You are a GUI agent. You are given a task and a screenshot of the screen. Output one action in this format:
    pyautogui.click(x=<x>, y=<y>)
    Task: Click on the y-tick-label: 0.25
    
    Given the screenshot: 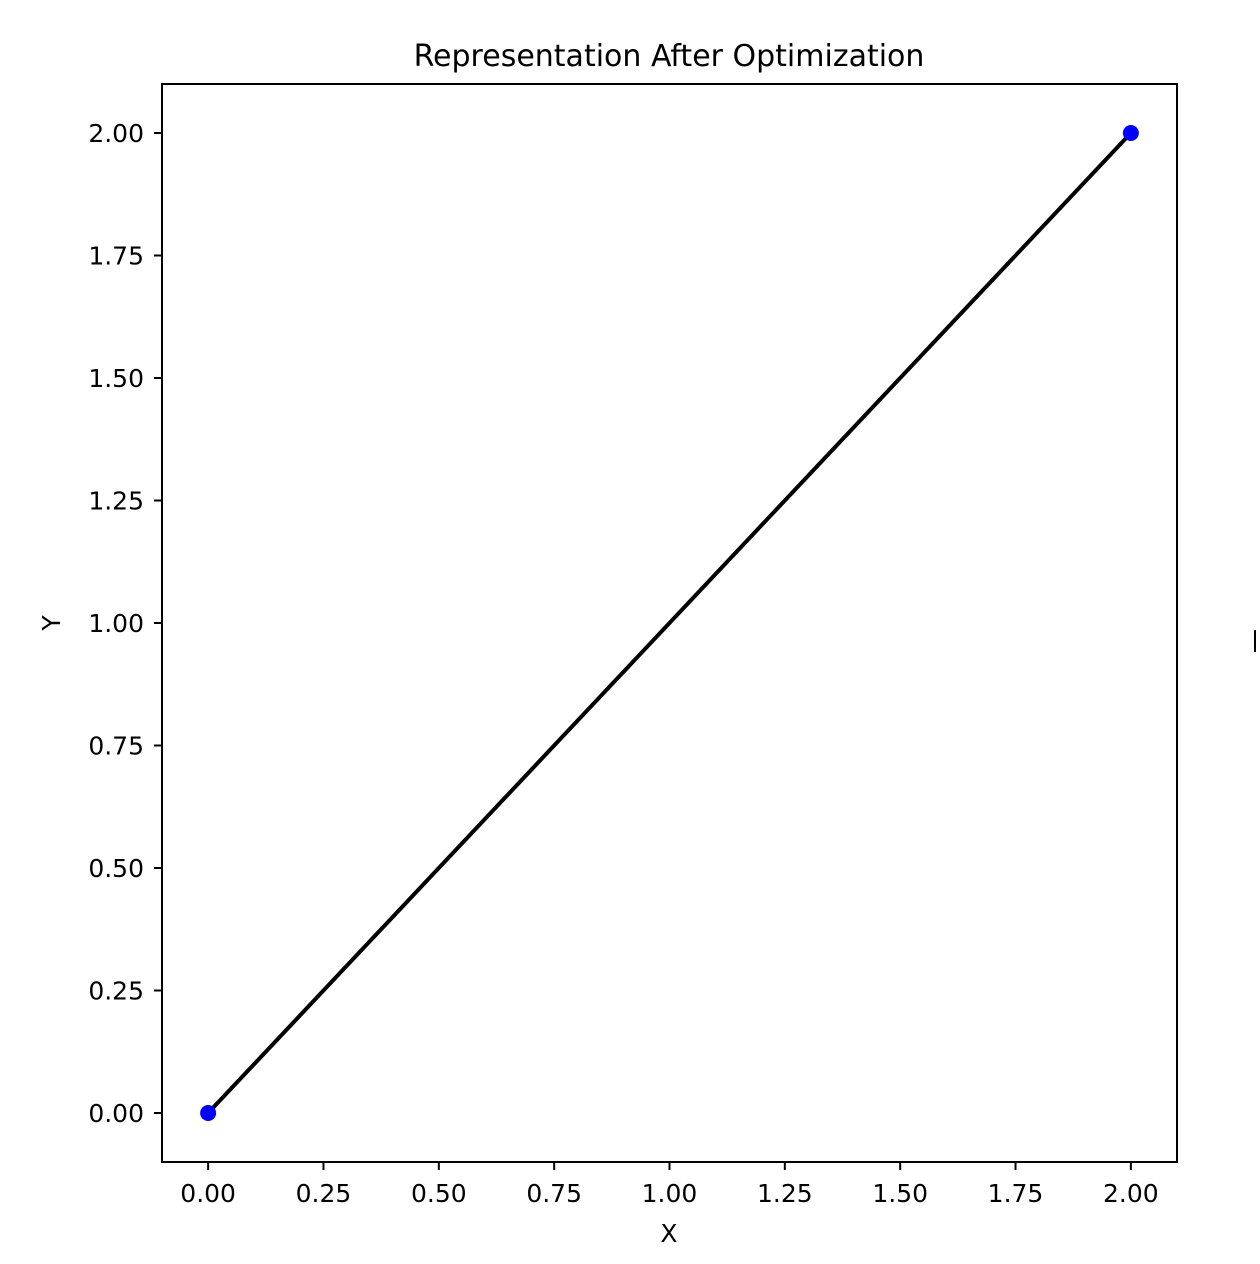 What is the action you would take?
    pyautogui.click(x=116, y=991)
    